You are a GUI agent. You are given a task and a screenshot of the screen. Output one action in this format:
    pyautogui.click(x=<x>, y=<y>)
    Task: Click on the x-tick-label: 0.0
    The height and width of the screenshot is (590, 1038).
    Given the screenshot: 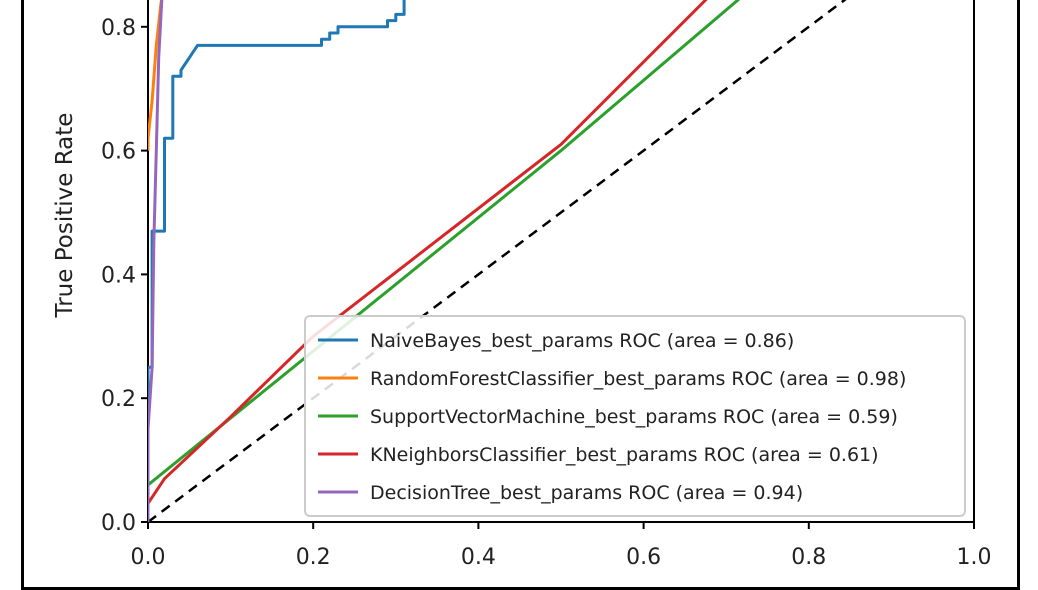 What is the action you would take?
    pyautogui.click(x=148, y=557)
    